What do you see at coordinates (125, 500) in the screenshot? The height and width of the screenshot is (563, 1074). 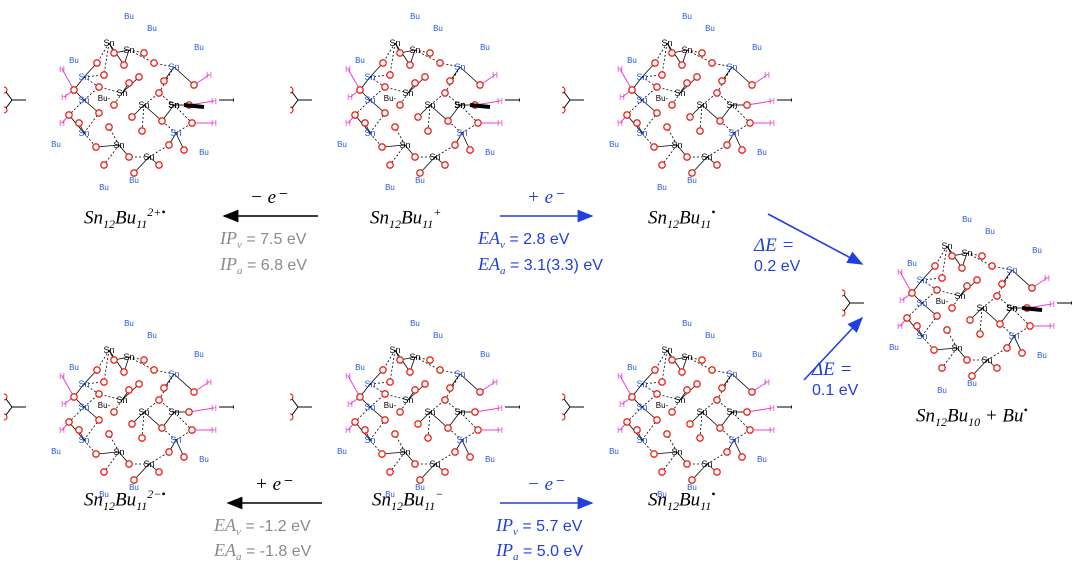 I see `label-dianion: Sn12Bu112−•` at bounding box center [125, 500].